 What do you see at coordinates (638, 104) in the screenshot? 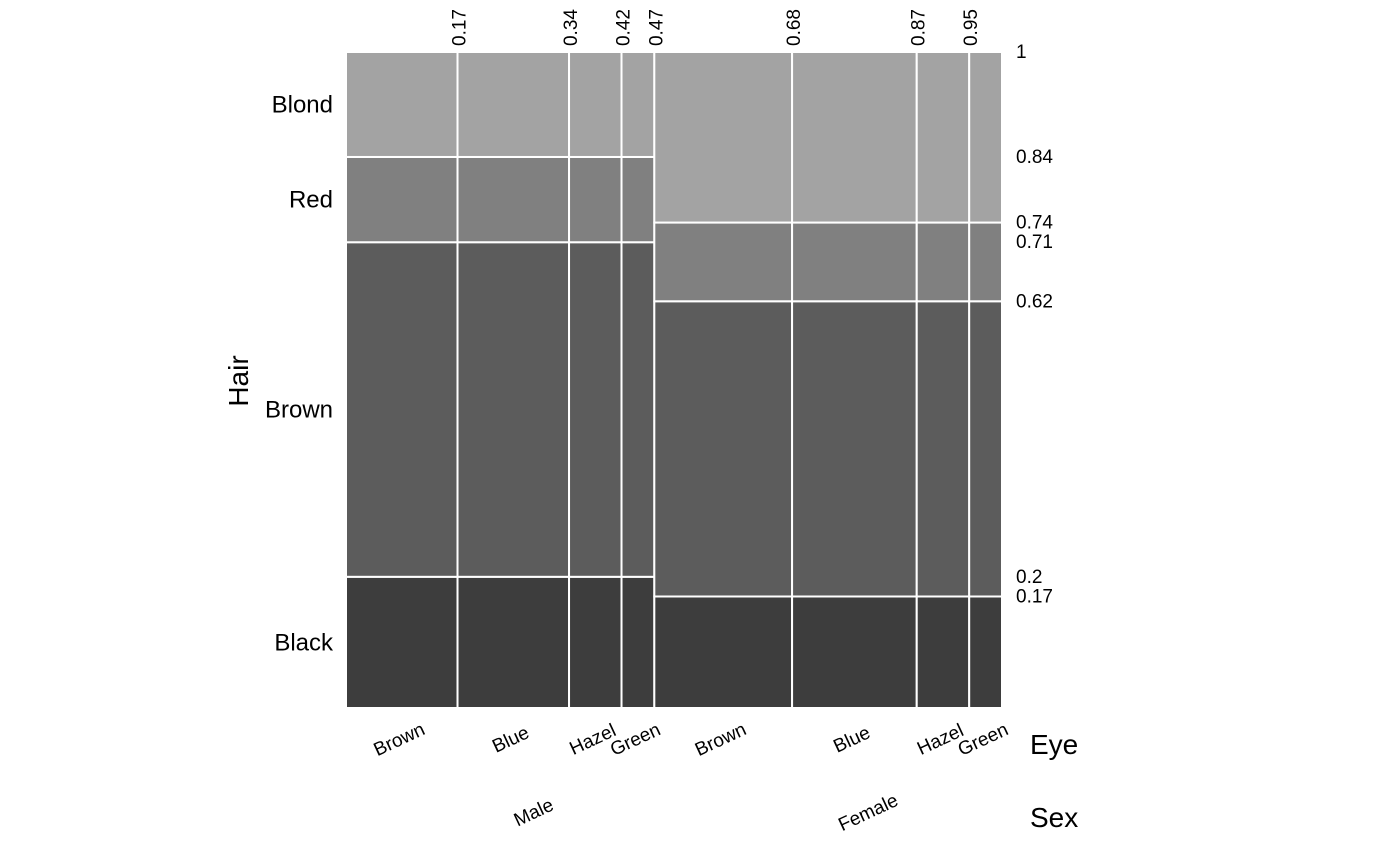
I see `mosaic-cell-male-green-blond` at bounding box center [638, 104].